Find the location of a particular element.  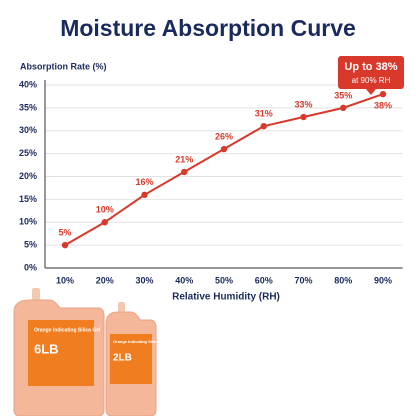

y-tick-label: 40% is located at coordinates (28, 84).